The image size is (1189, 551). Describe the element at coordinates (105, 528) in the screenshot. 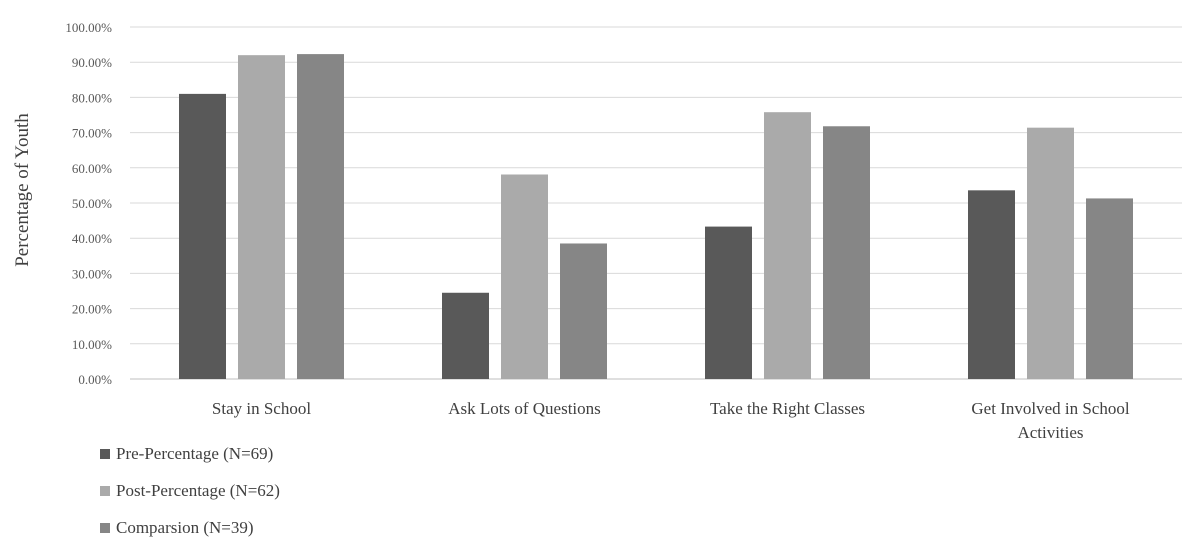

I see `legend-swatch-comparison` at that location.